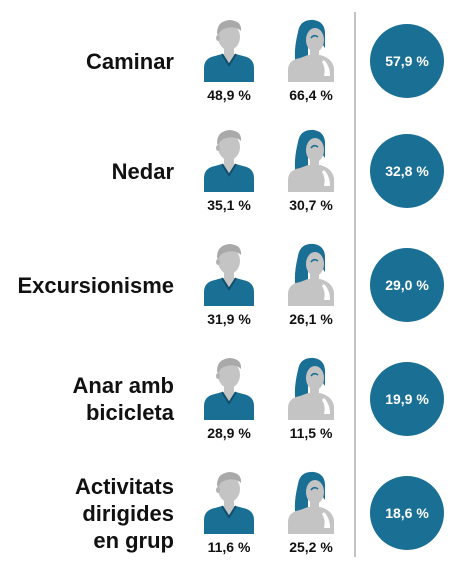 The image size is (455, 570). What do you see at coordinates (355, 284) in the screenshot?
I see `divider-line` at bounding box center [355, 284].